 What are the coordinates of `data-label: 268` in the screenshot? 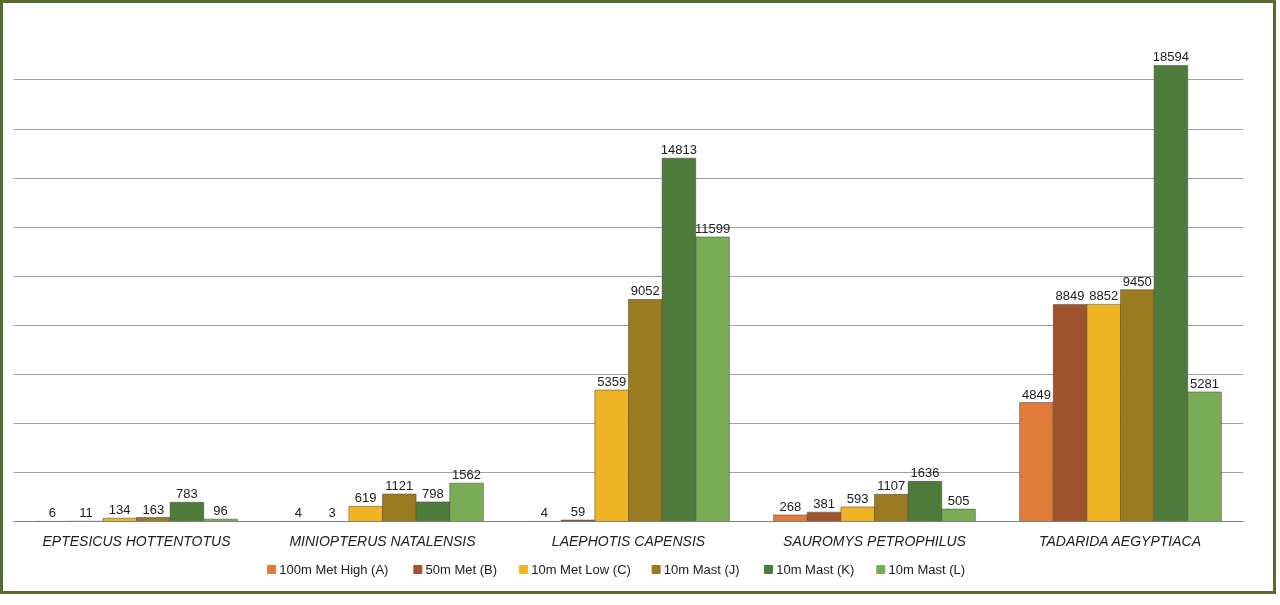 It's located at (790, 506).